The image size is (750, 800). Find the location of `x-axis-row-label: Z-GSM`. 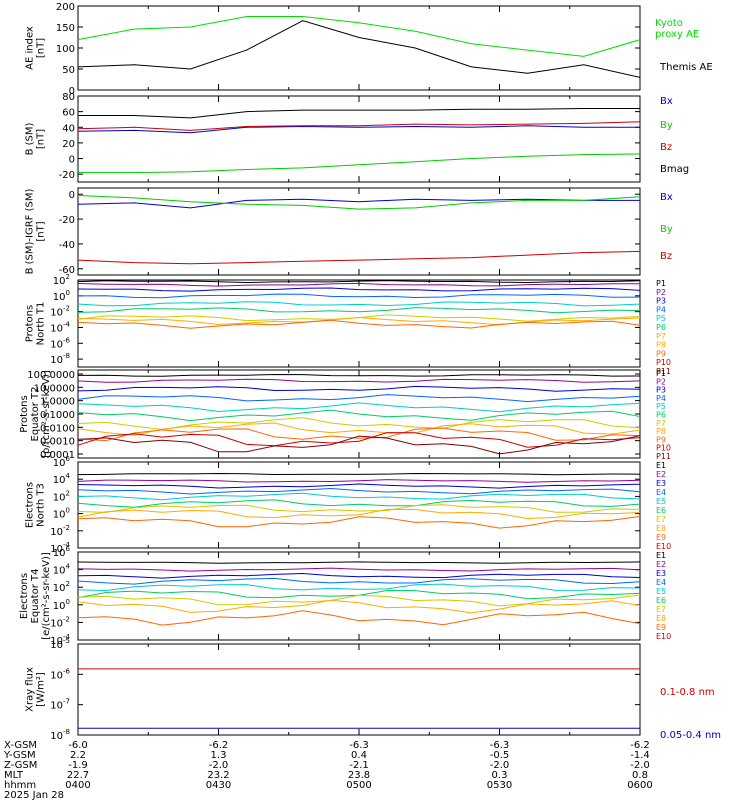

x-axis-row-label: Z-GSM is located at coordinates (20, 765).